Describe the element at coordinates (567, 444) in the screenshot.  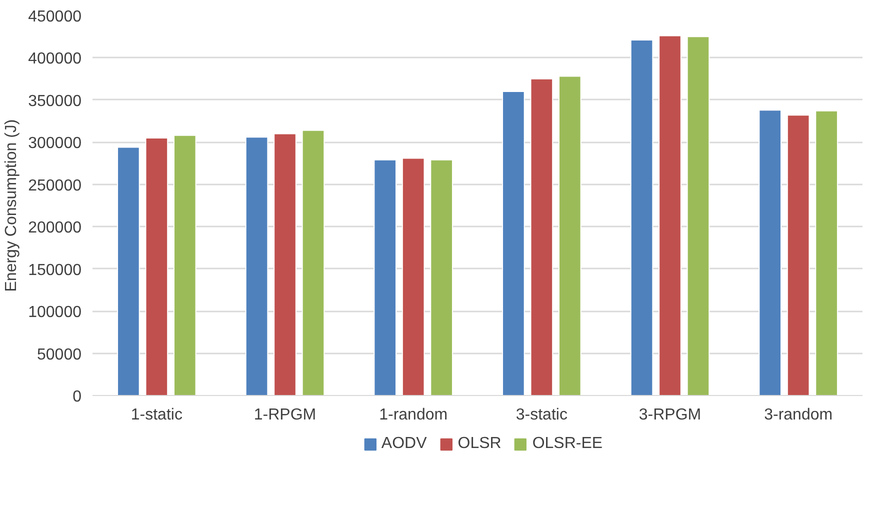
I see `legend-label: OLSR-EE` at that location.